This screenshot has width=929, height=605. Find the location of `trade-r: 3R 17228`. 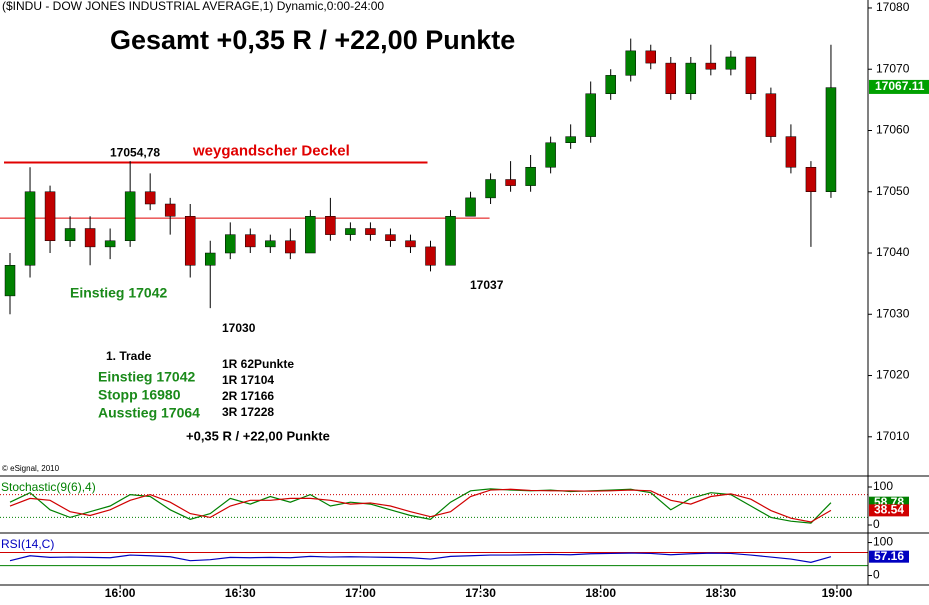

trade-r: 3R 17228 is located at coordinates (248, 412).